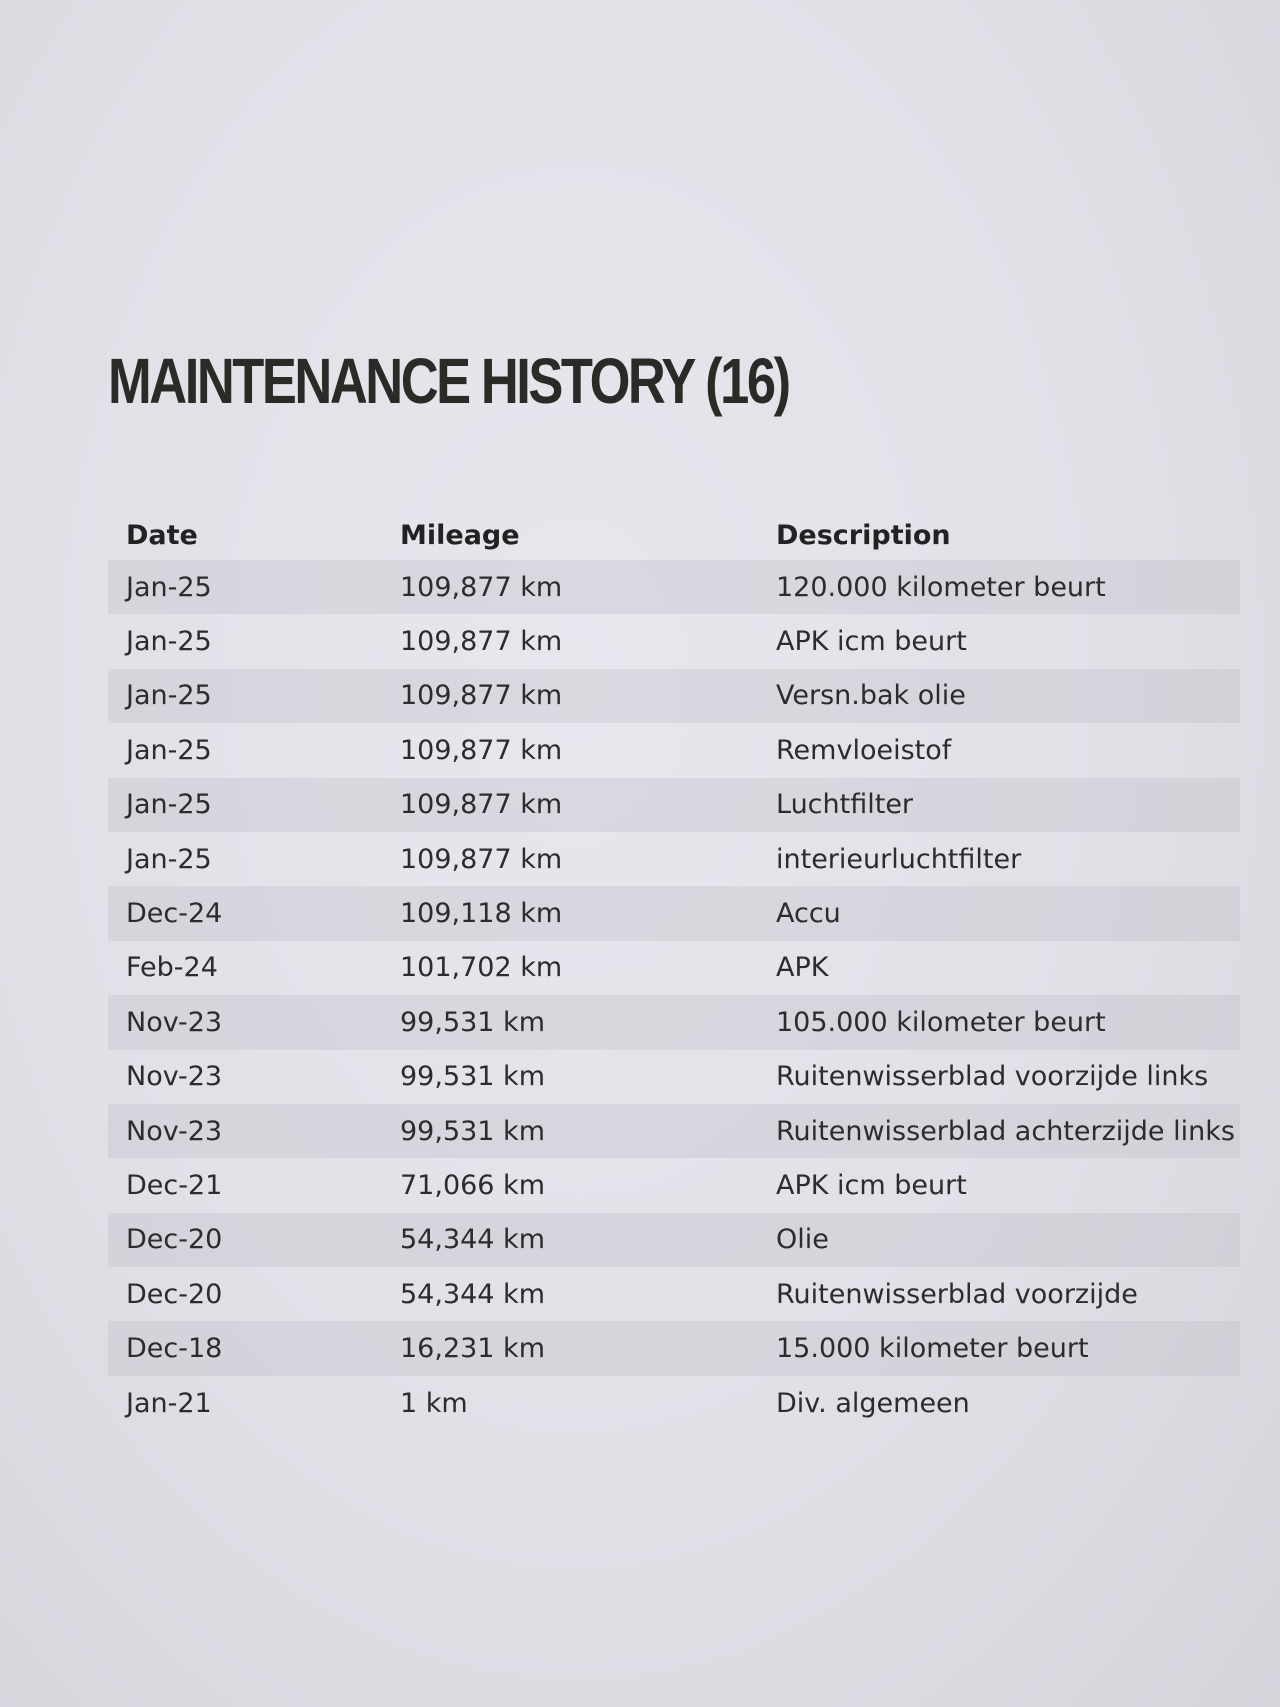  I want to click on table-row: Feb-24 101,702 km APK, so click(674, 968).